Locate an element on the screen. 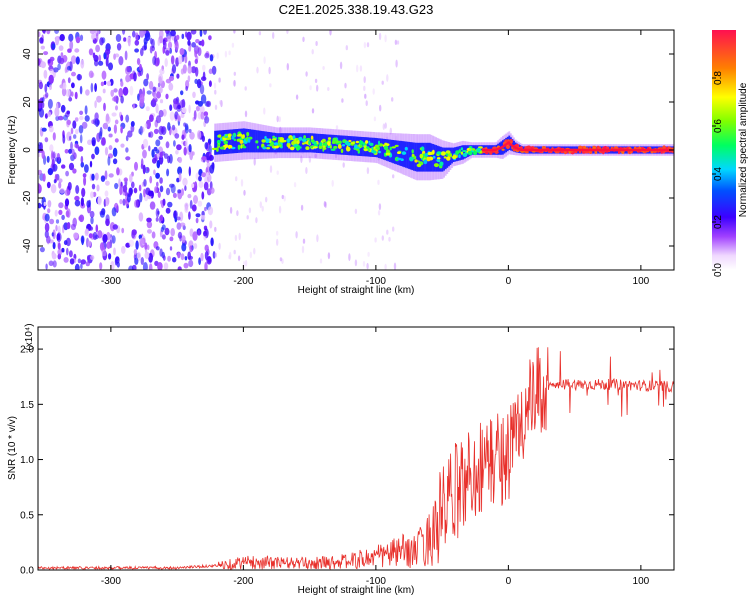 This screenshot has width=750, height=600. spectrogram-x-tick-label: 0 is located at coordinates (509, 281).